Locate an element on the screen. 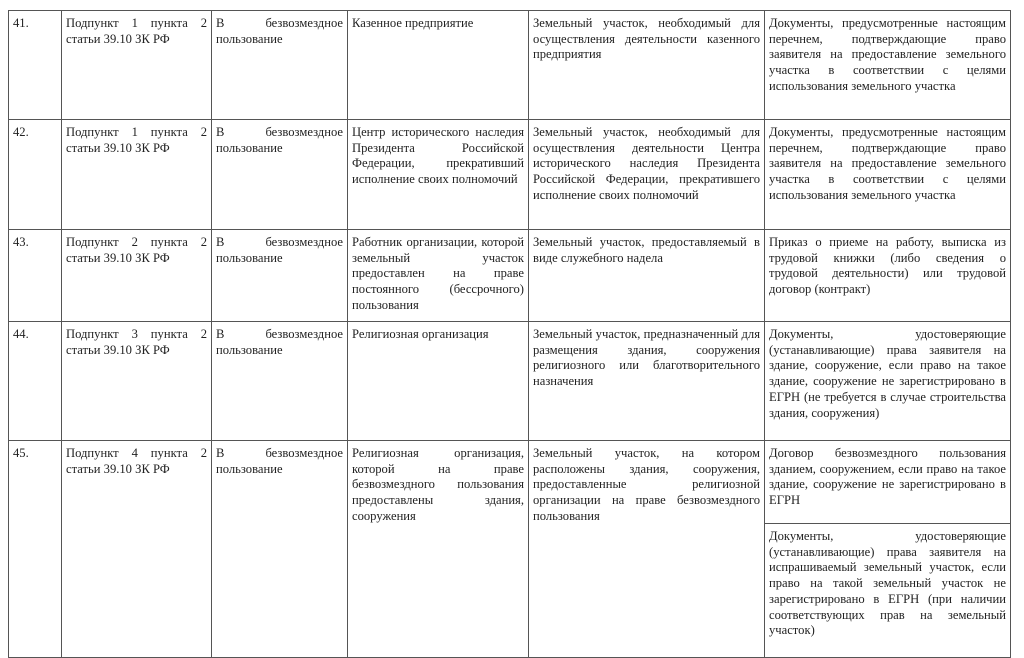 The image size is (1024, 658). row-number: 45. is located at coordinates (35, 549).